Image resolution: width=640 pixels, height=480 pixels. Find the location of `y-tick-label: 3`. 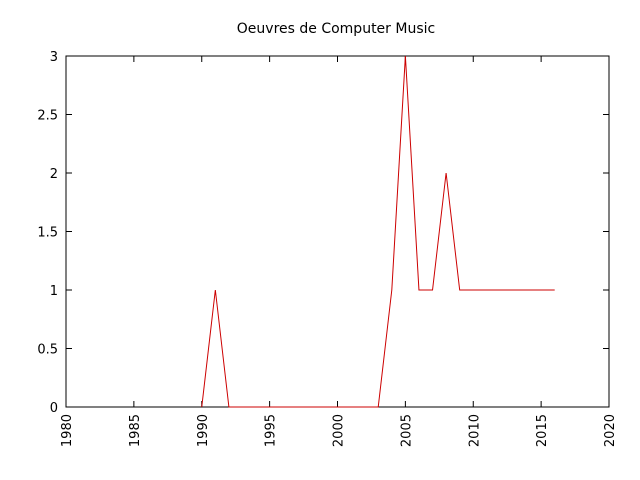

y-tick-label: 3 is located at coordinates (54, 57).